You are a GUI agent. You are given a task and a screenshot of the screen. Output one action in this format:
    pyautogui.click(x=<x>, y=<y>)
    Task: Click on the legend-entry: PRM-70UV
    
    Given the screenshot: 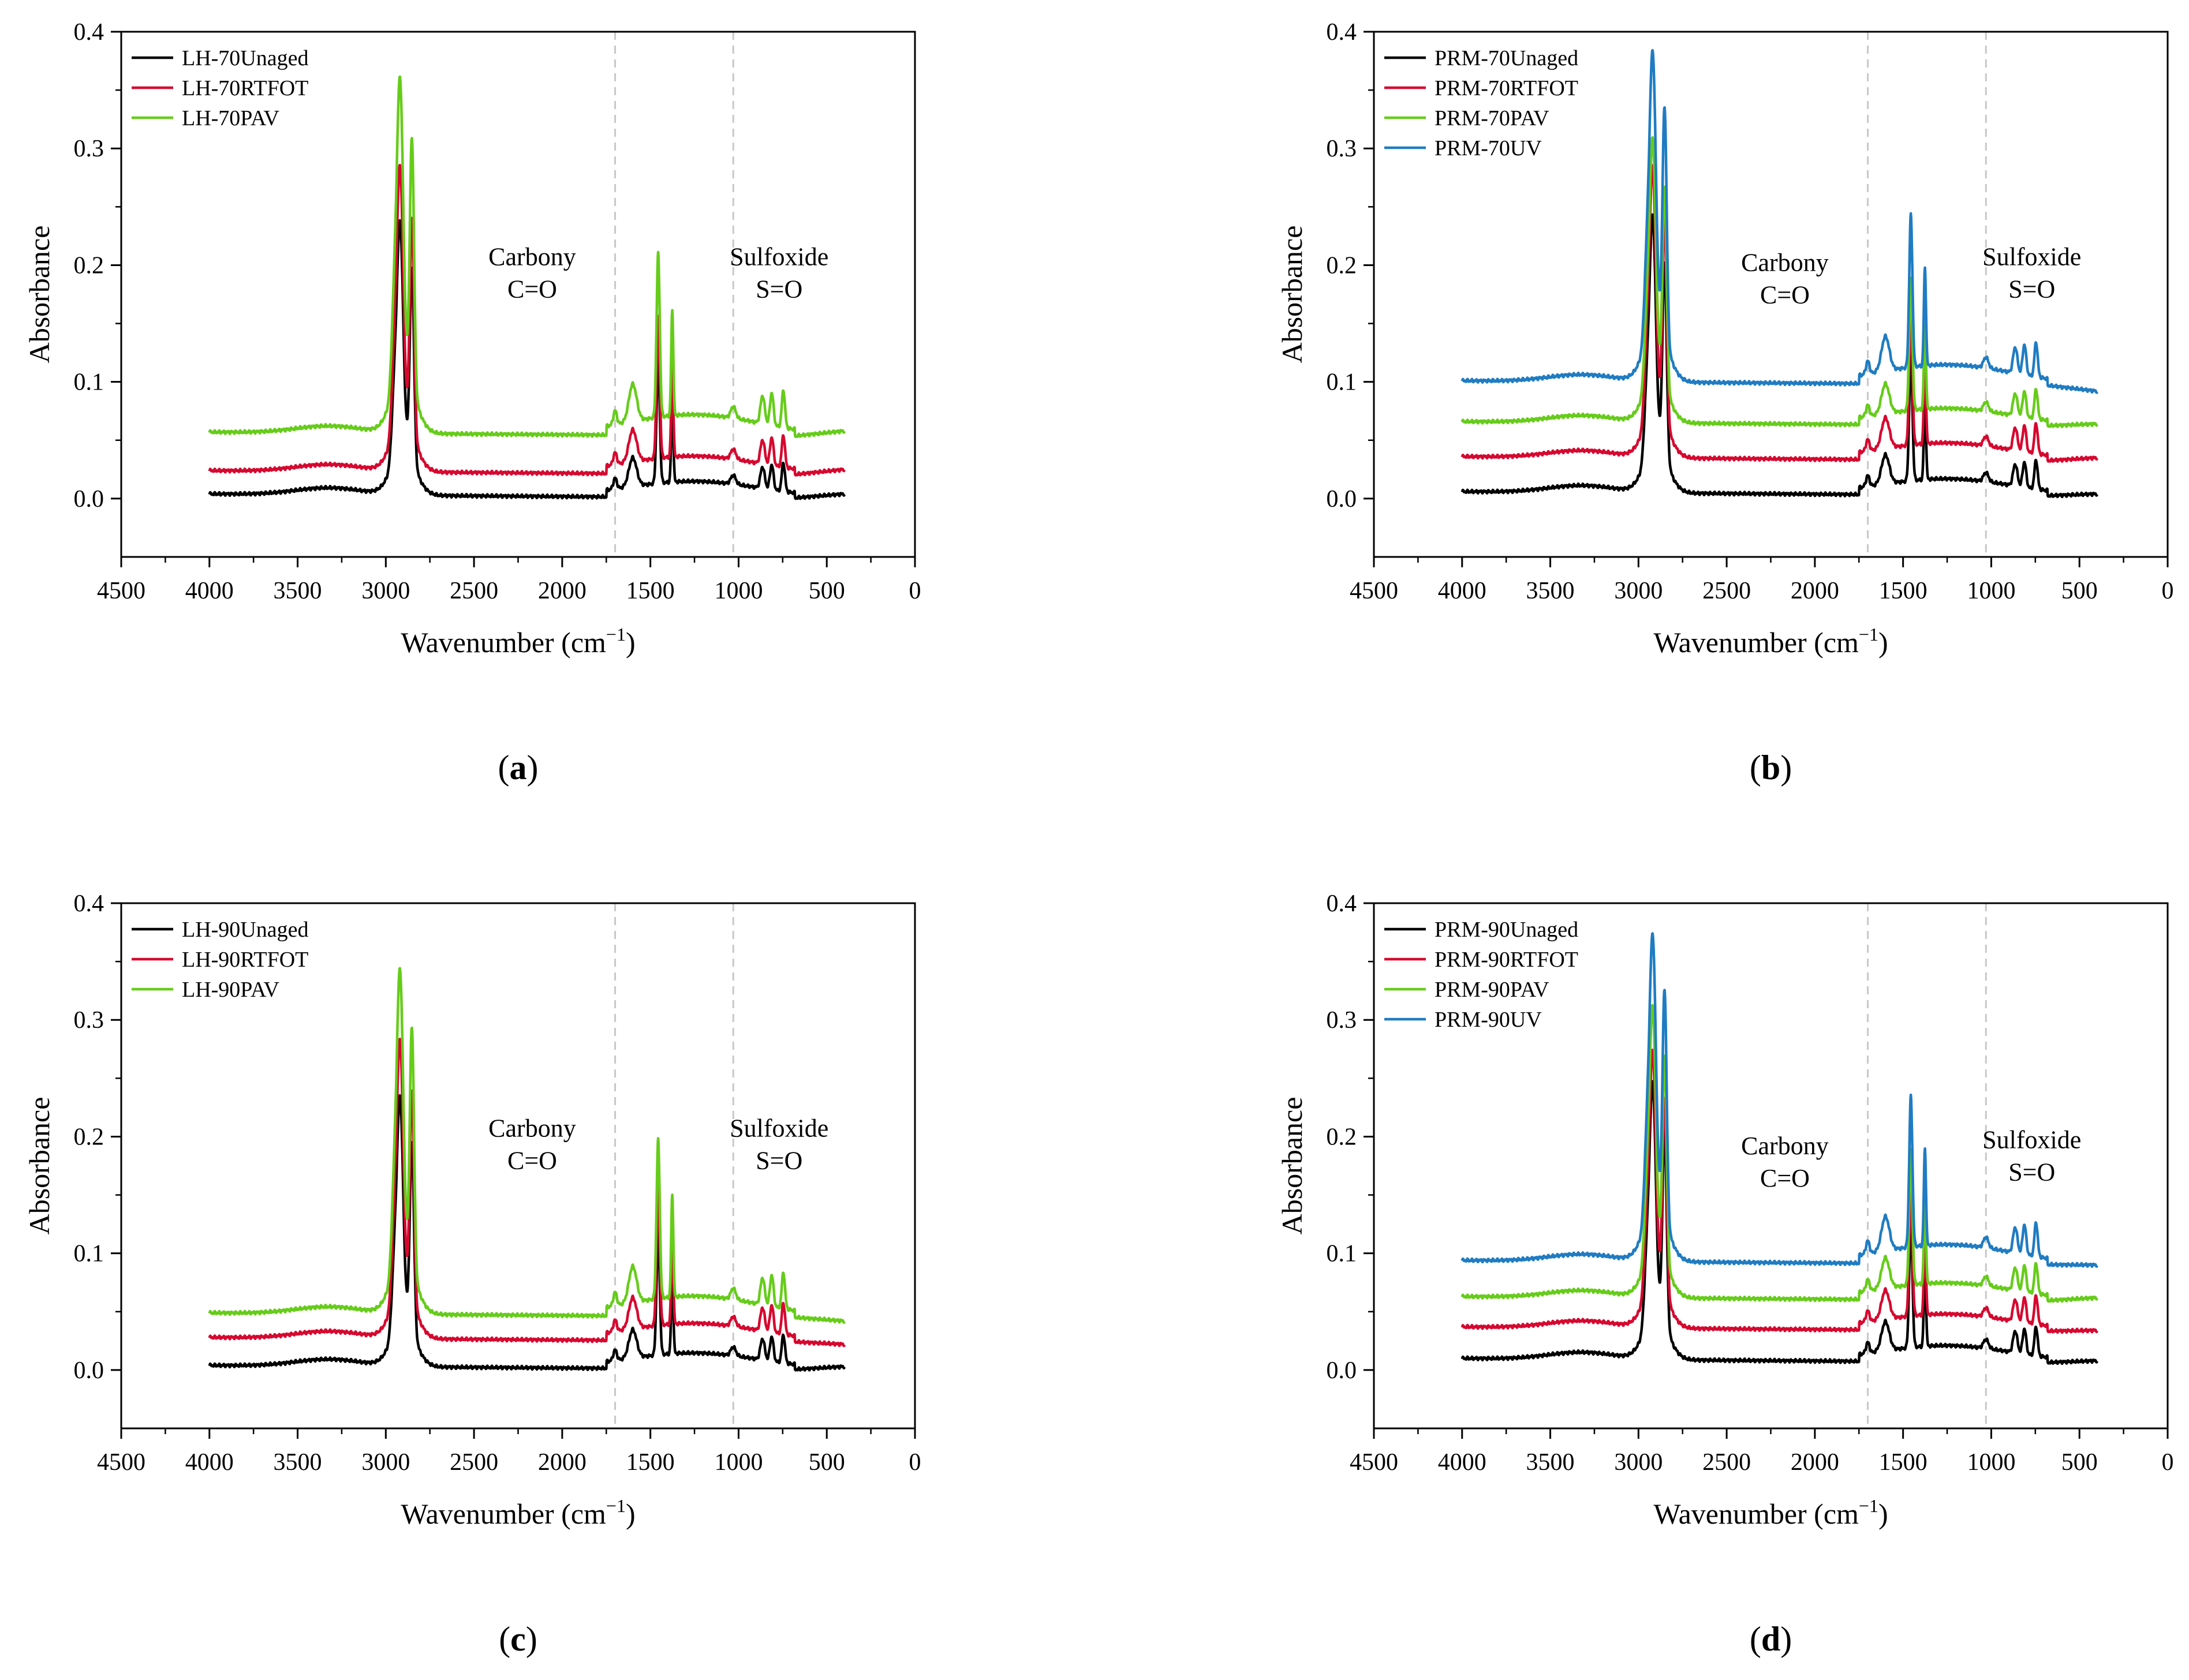 What is the action you would take?
    pyautogui.click(x=1488, y=148)
    